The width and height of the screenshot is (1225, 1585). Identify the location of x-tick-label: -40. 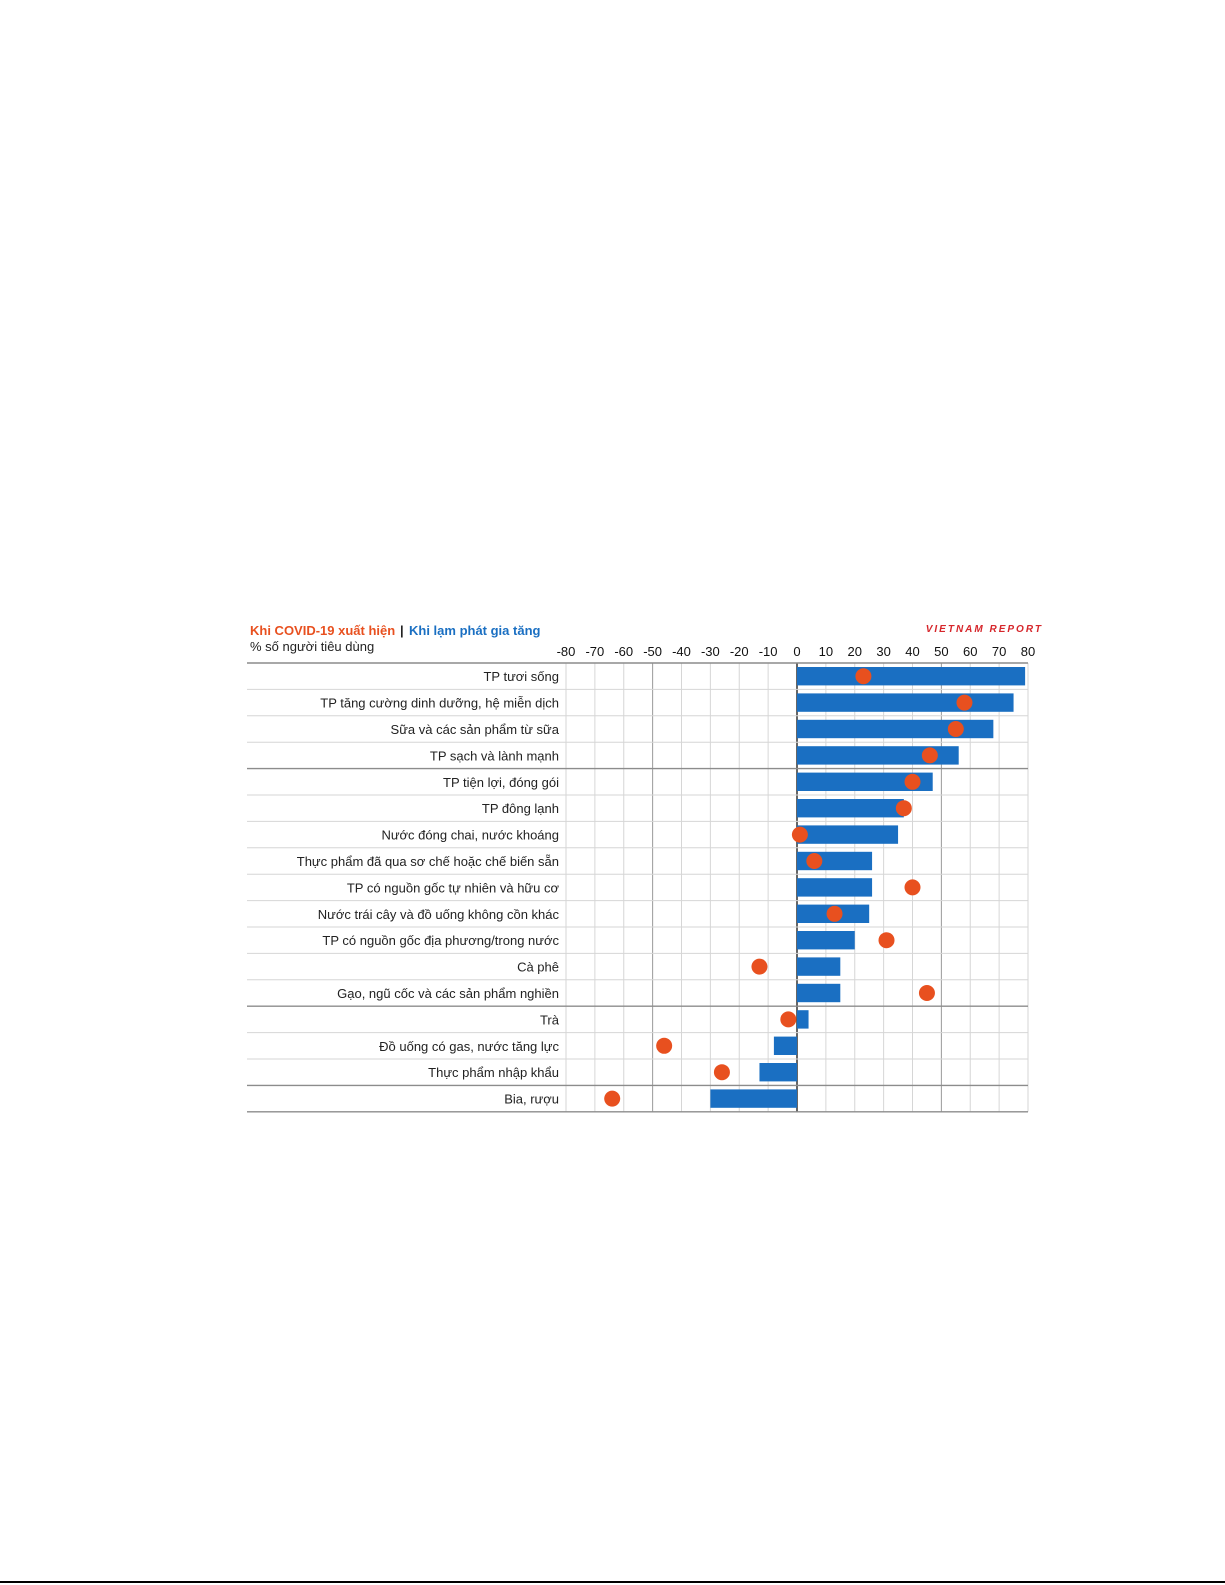
(681, 651).